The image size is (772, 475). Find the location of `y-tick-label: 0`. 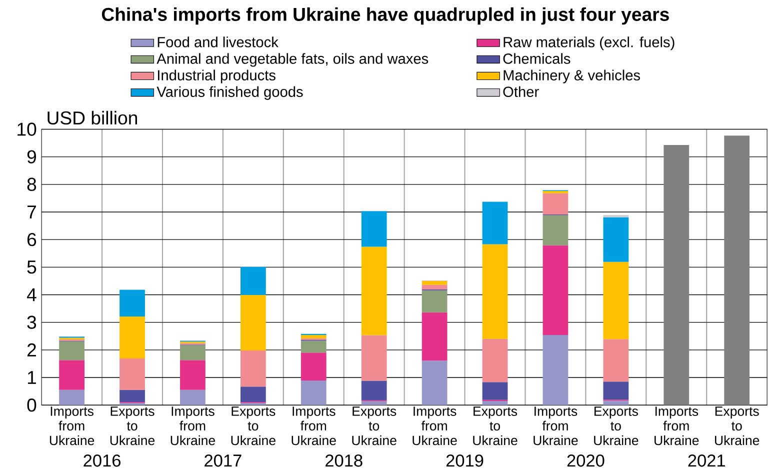

y-tick-label: 0 is located at coordinates (31, 405).